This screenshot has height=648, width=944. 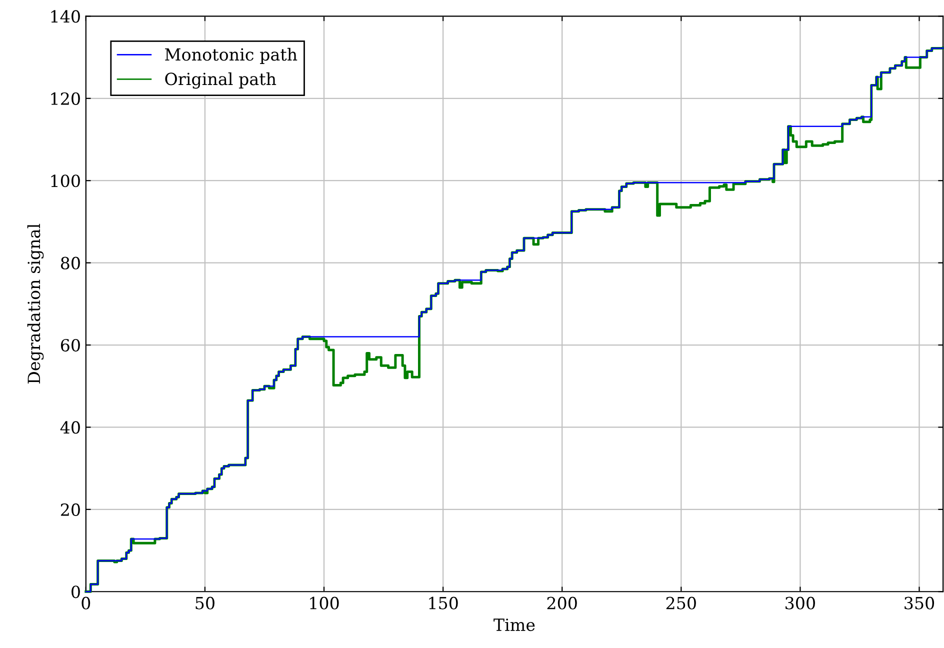 I want to click on x-tick-label: 0, so click(x=86, y=603).